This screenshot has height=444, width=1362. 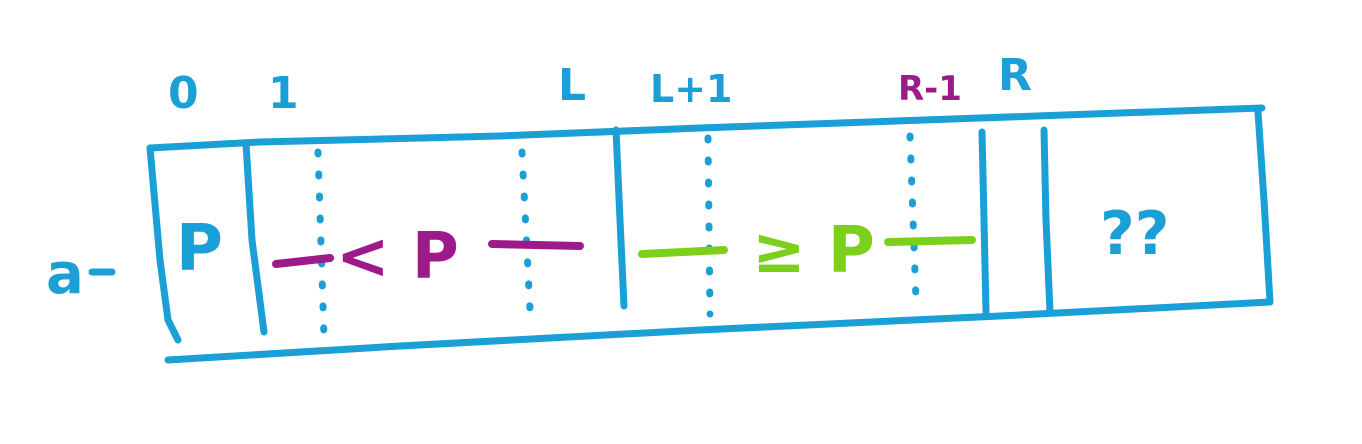 What do you see at coordinates (65, 274) in the screenshot?
I see `array-label: a` at bounding box center [65, 274].